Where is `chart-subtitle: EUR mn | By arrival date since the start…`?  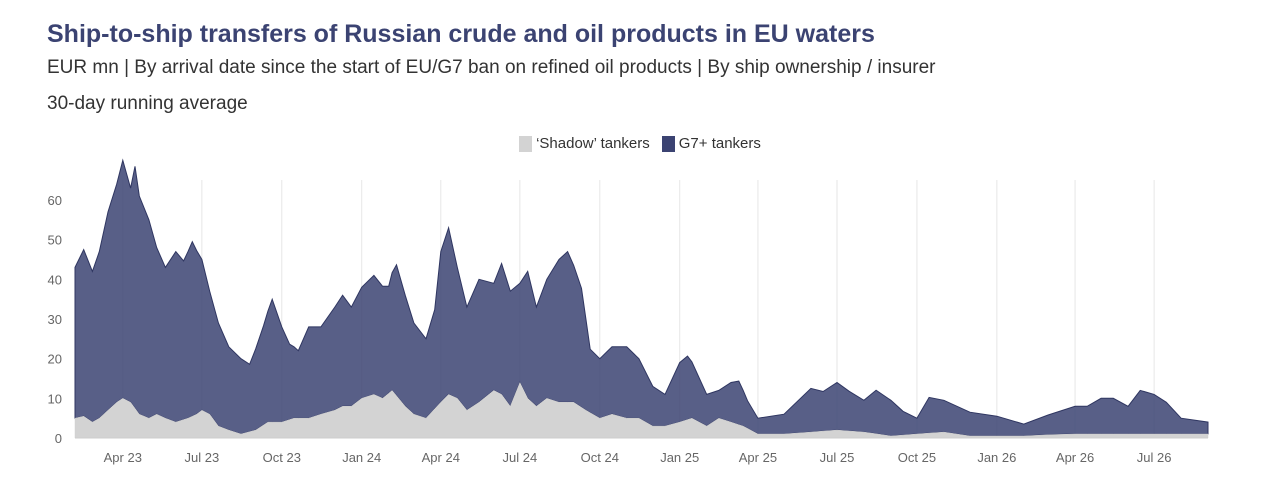
chart-subtitle: EUR mn | By arrival date since the start… is located at coordinates (491, 67).